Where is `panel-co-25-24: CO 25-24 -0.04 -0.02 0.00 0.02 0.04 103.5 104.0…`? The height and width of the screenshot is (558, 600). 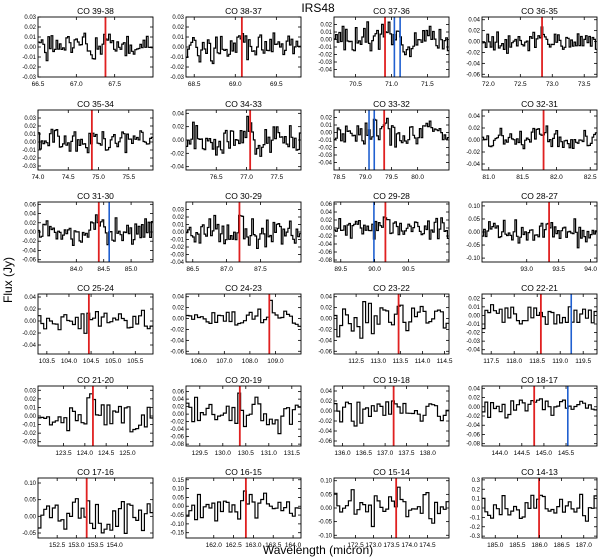 panel-co-25-24: CO 25-24 -0.04 -0.02 0.00 0.02 0.04 103.5 104.0… is located at coordinates (88, 324).